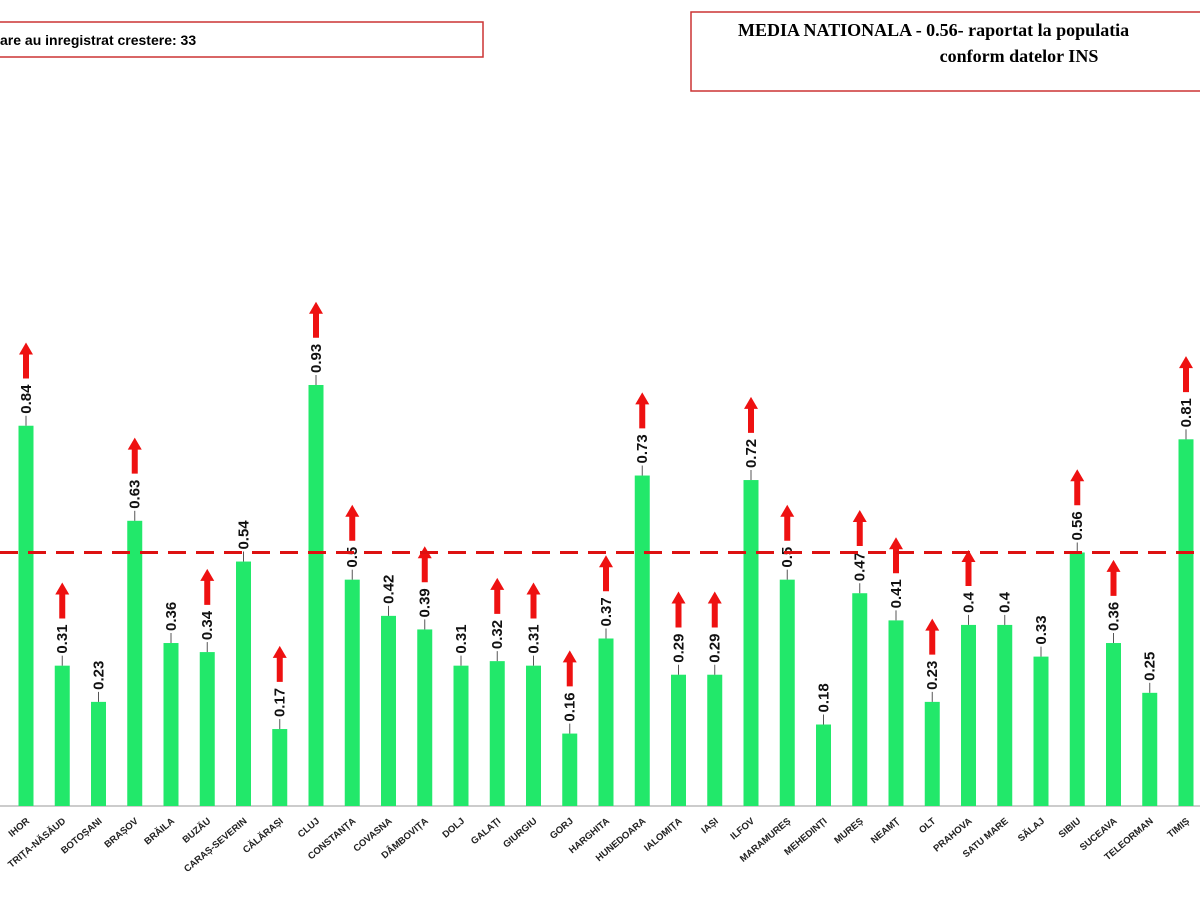 This screenshot has width=1200, height=900. I want to click on value-label: 0.41, so click(896, 593).